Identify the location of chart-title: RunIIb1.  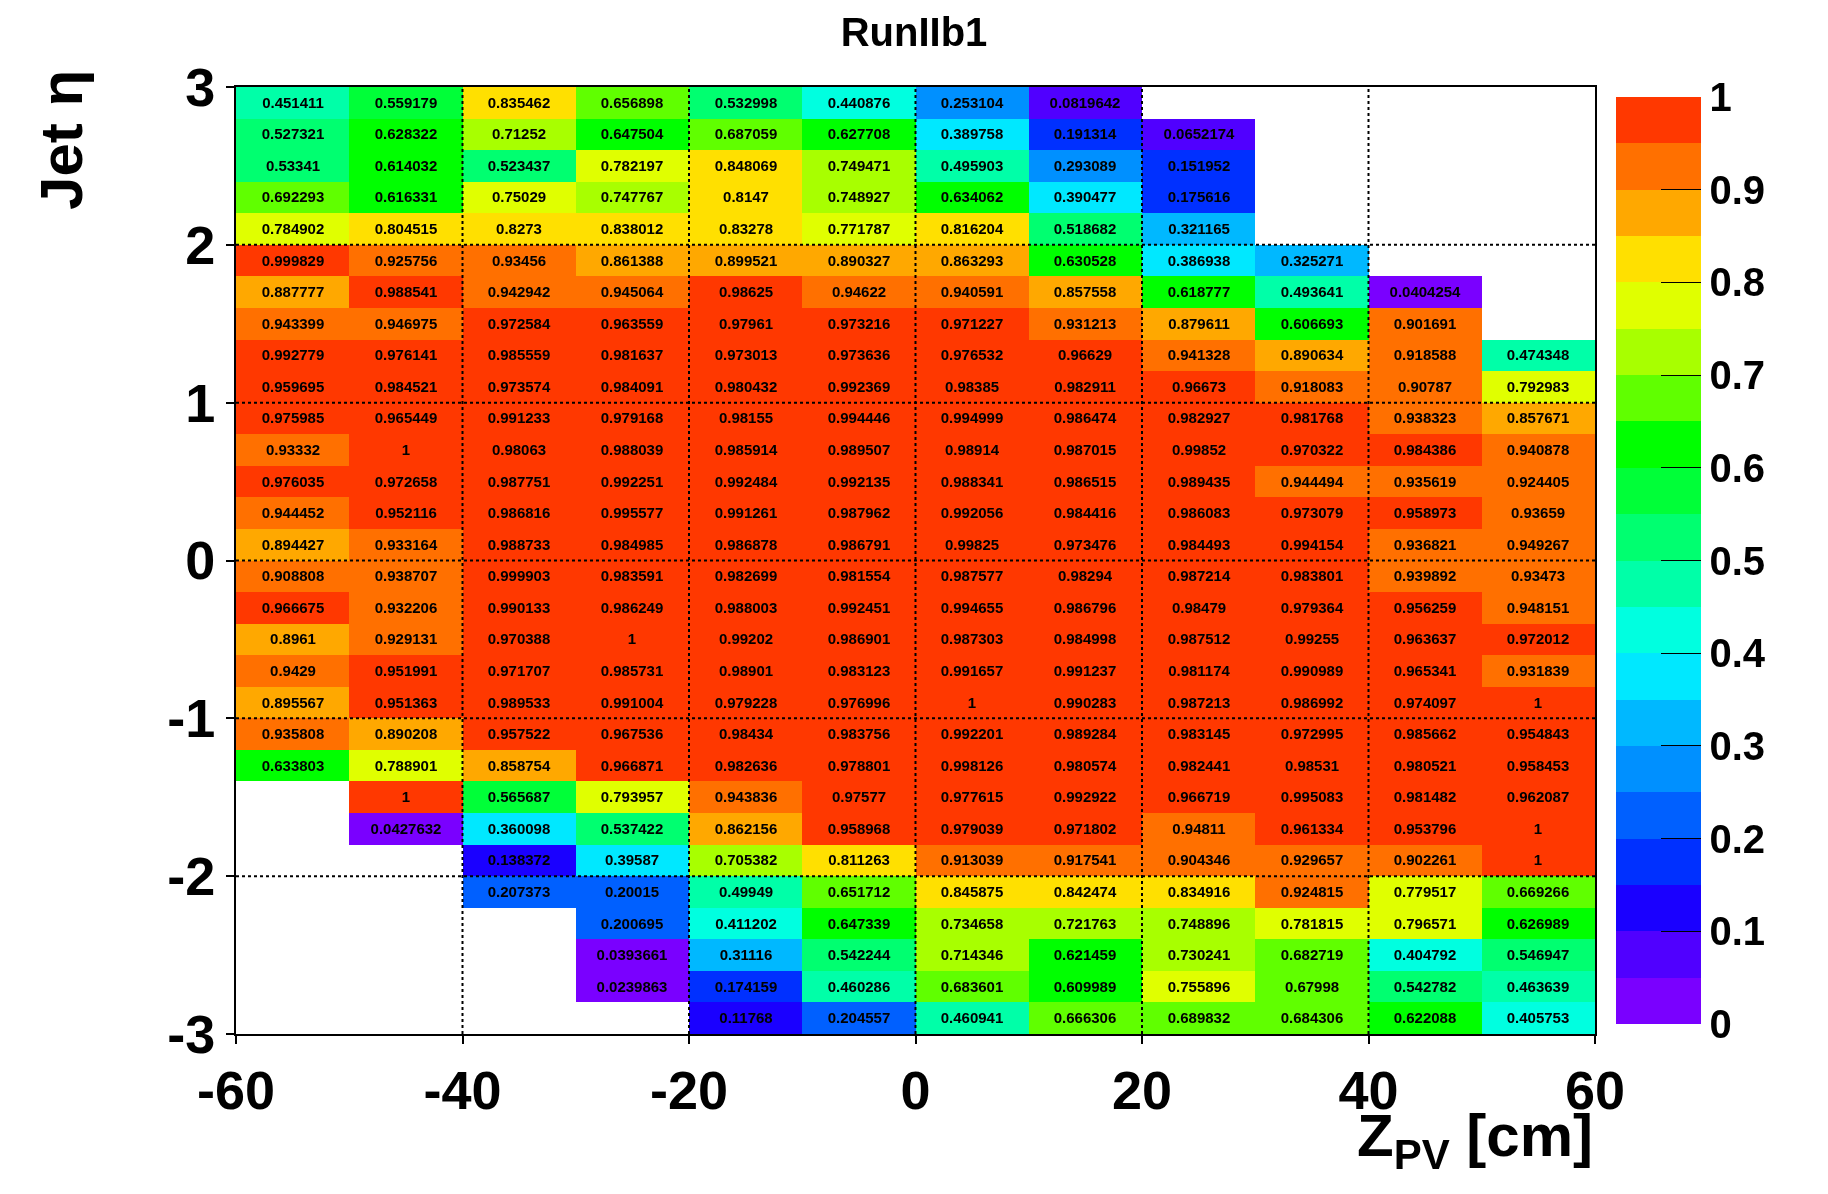
(914, 31).